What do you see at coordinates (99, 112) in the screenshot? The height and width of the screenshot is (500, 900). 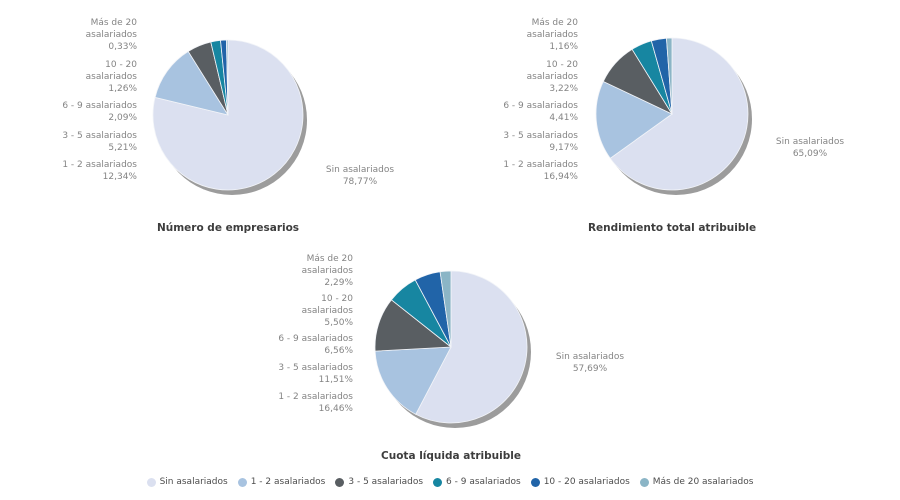 I see `slice-label-6-9-asalariados: 6 - 9 asalariados 2,09%` at bounding box center [99, 112].